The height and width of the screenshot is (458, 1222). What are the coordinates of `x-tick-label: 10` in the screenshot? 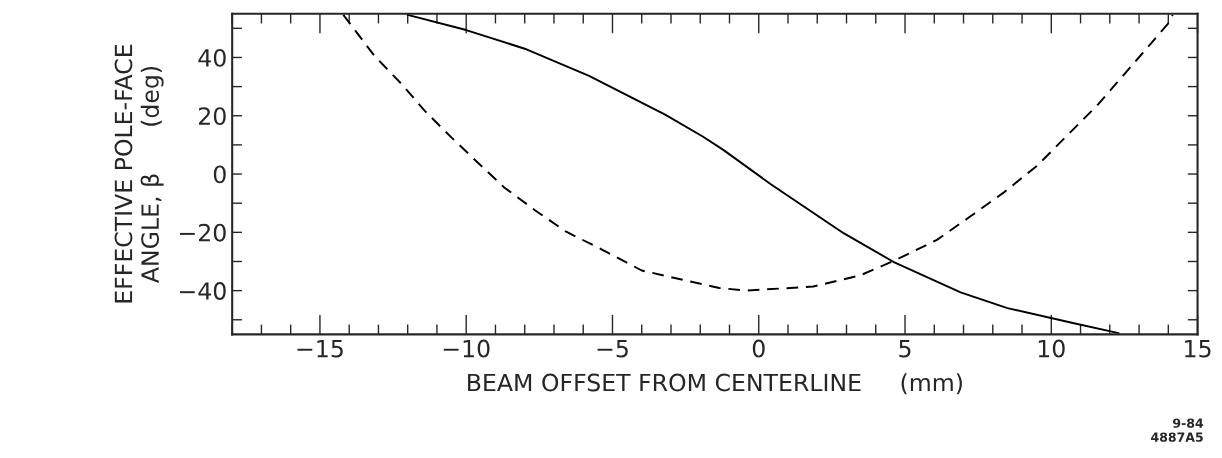 It's located at (1051, 348).